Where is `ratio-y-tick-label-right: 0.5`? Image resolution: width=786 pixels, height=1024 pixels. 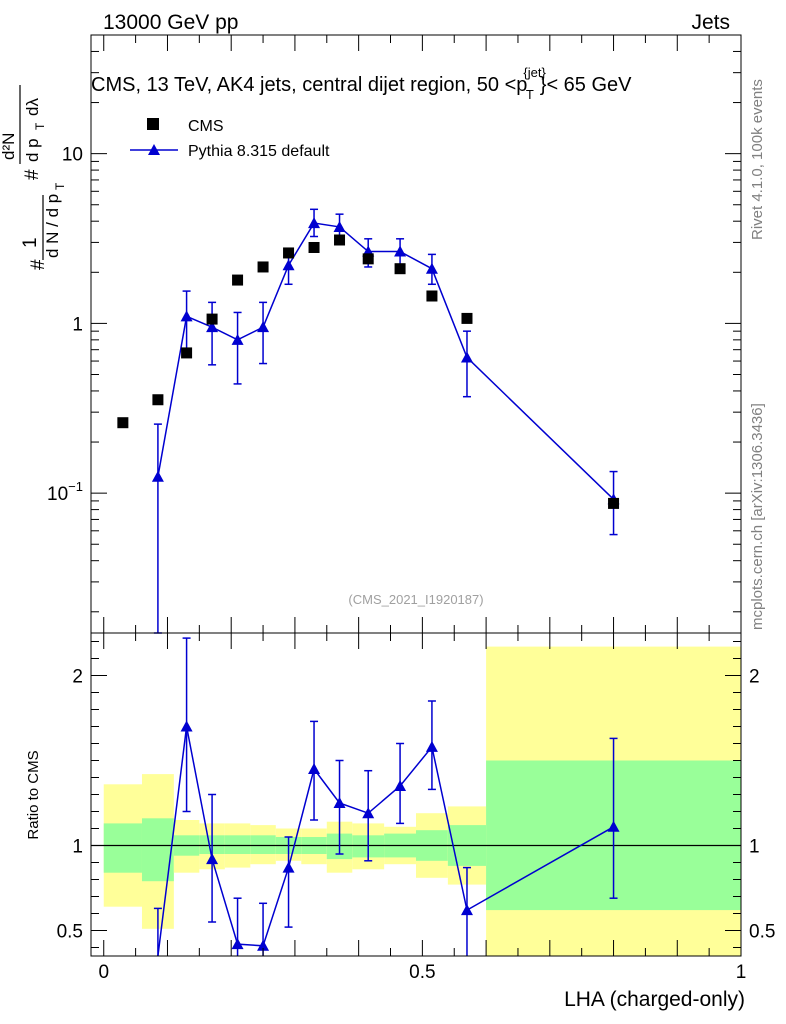
ratio-y-tick-label-right: 0.5 is located at coordinates (762, 932).